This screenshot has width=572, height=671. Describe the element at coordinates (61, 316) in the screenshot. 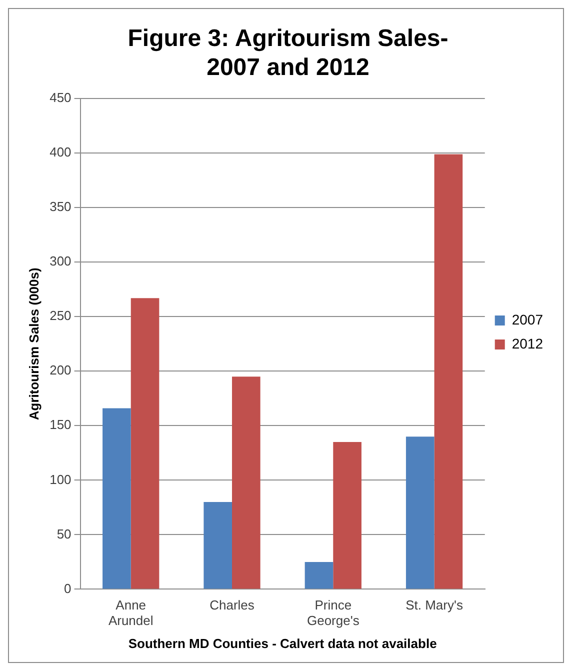

I see `y-tick-label: 250` at that location.